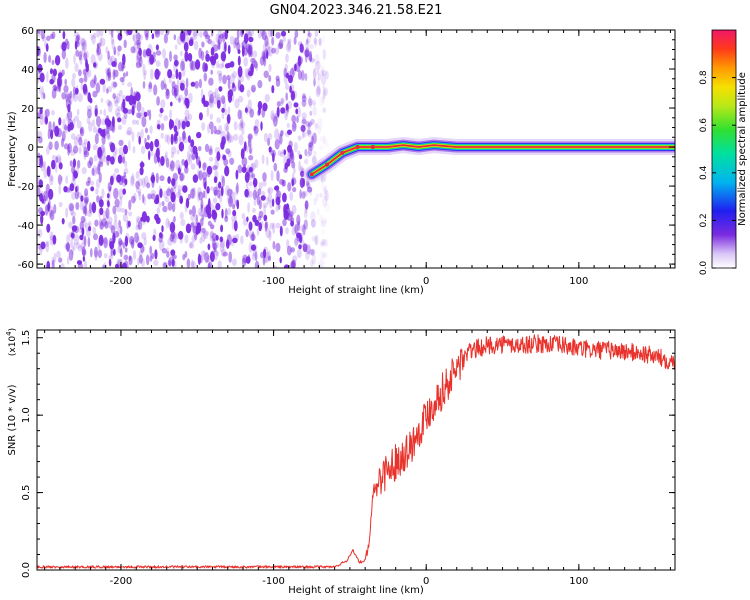 The image size is (750, 600). What do you see at coordinates (426, 281) in the screenshot?
I see `spectrogram-xtick-label: 0` at bounding box center [426, 281].